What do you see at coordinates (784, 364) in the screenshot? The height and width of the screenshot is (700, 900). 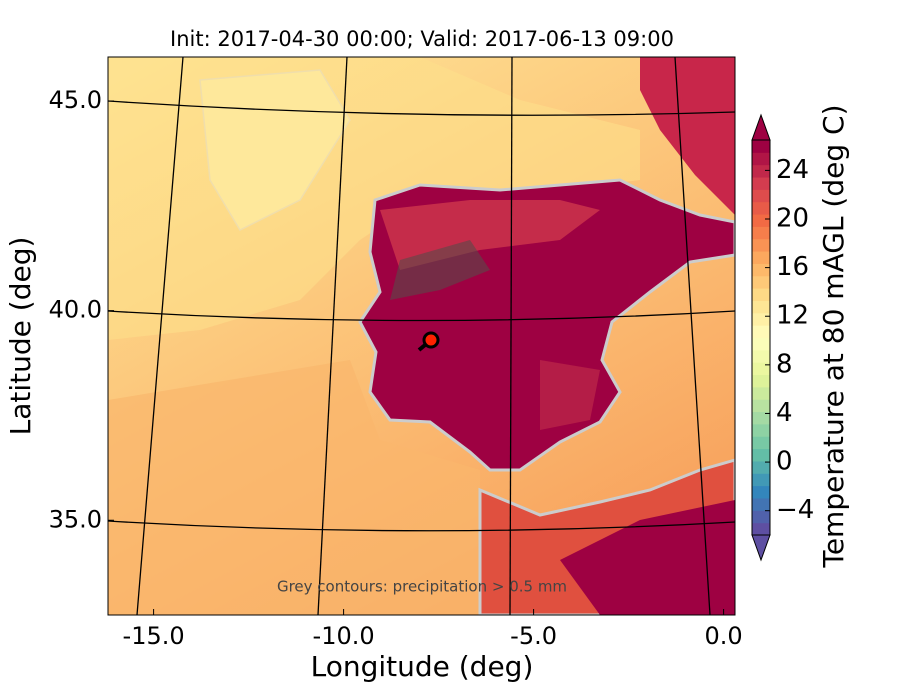 I see `colorbar-tick-label: 8` at bounding box center [784, 364].